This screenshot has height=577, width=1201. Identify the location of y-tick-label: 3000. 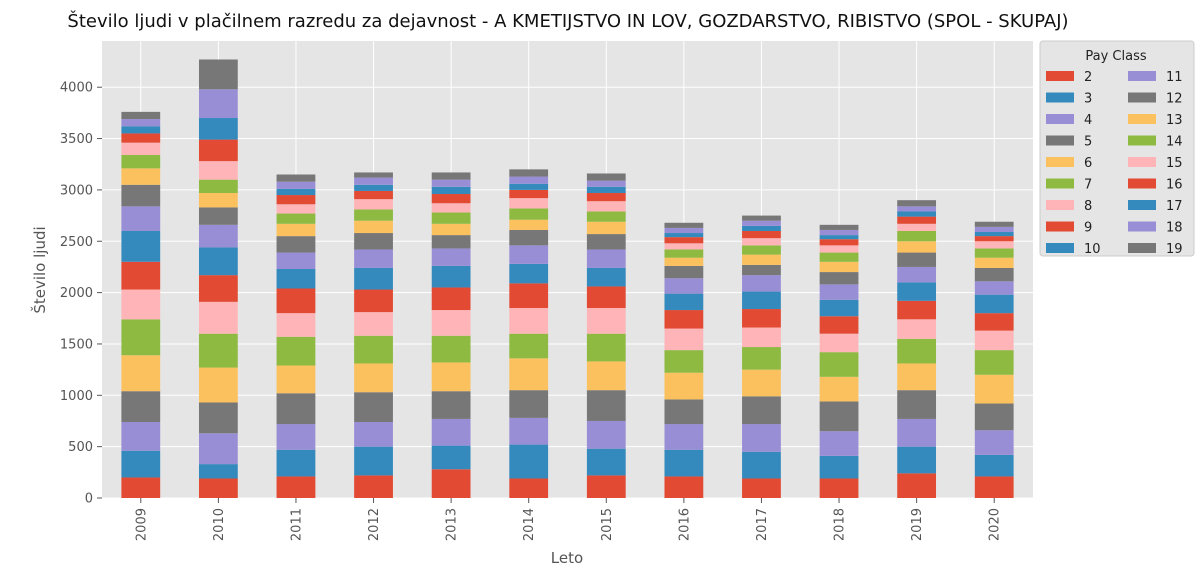
(76, 190).